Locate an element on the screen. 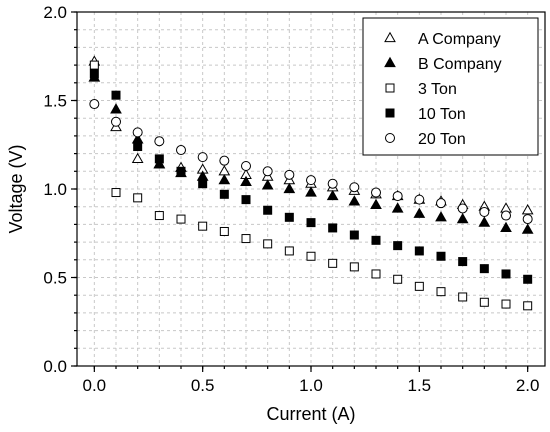 The width and height of the screenshot is (550, 432). y-axis-title: Voltage (V) is located at coordinates (16, 188).